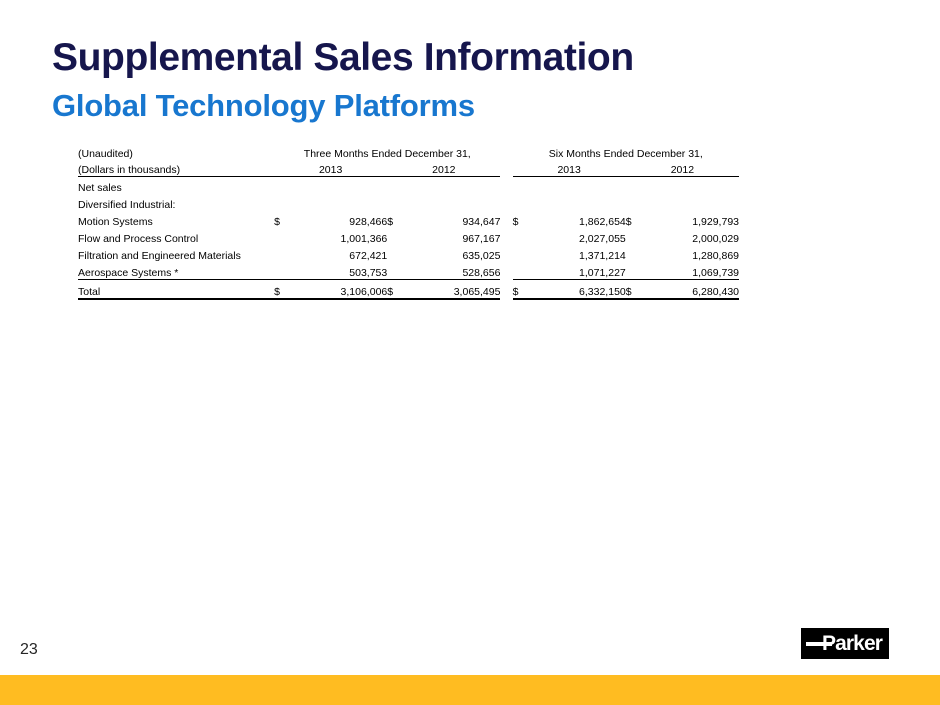 This screenshot has width=940, height=705. What do you see at coordinates (715, 239) in the screenshot?
I see `row-value: 2,000,029` at bounding box center [715, 239].